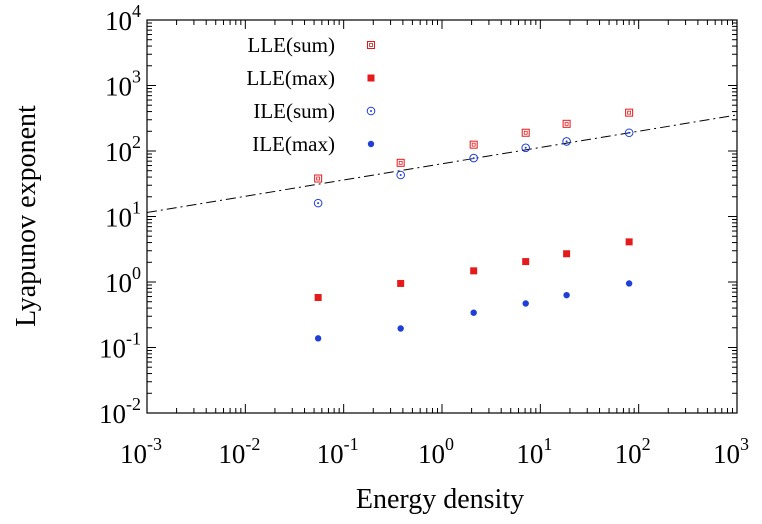  I want to click on x-tick-label: 10², so click(633, 451).